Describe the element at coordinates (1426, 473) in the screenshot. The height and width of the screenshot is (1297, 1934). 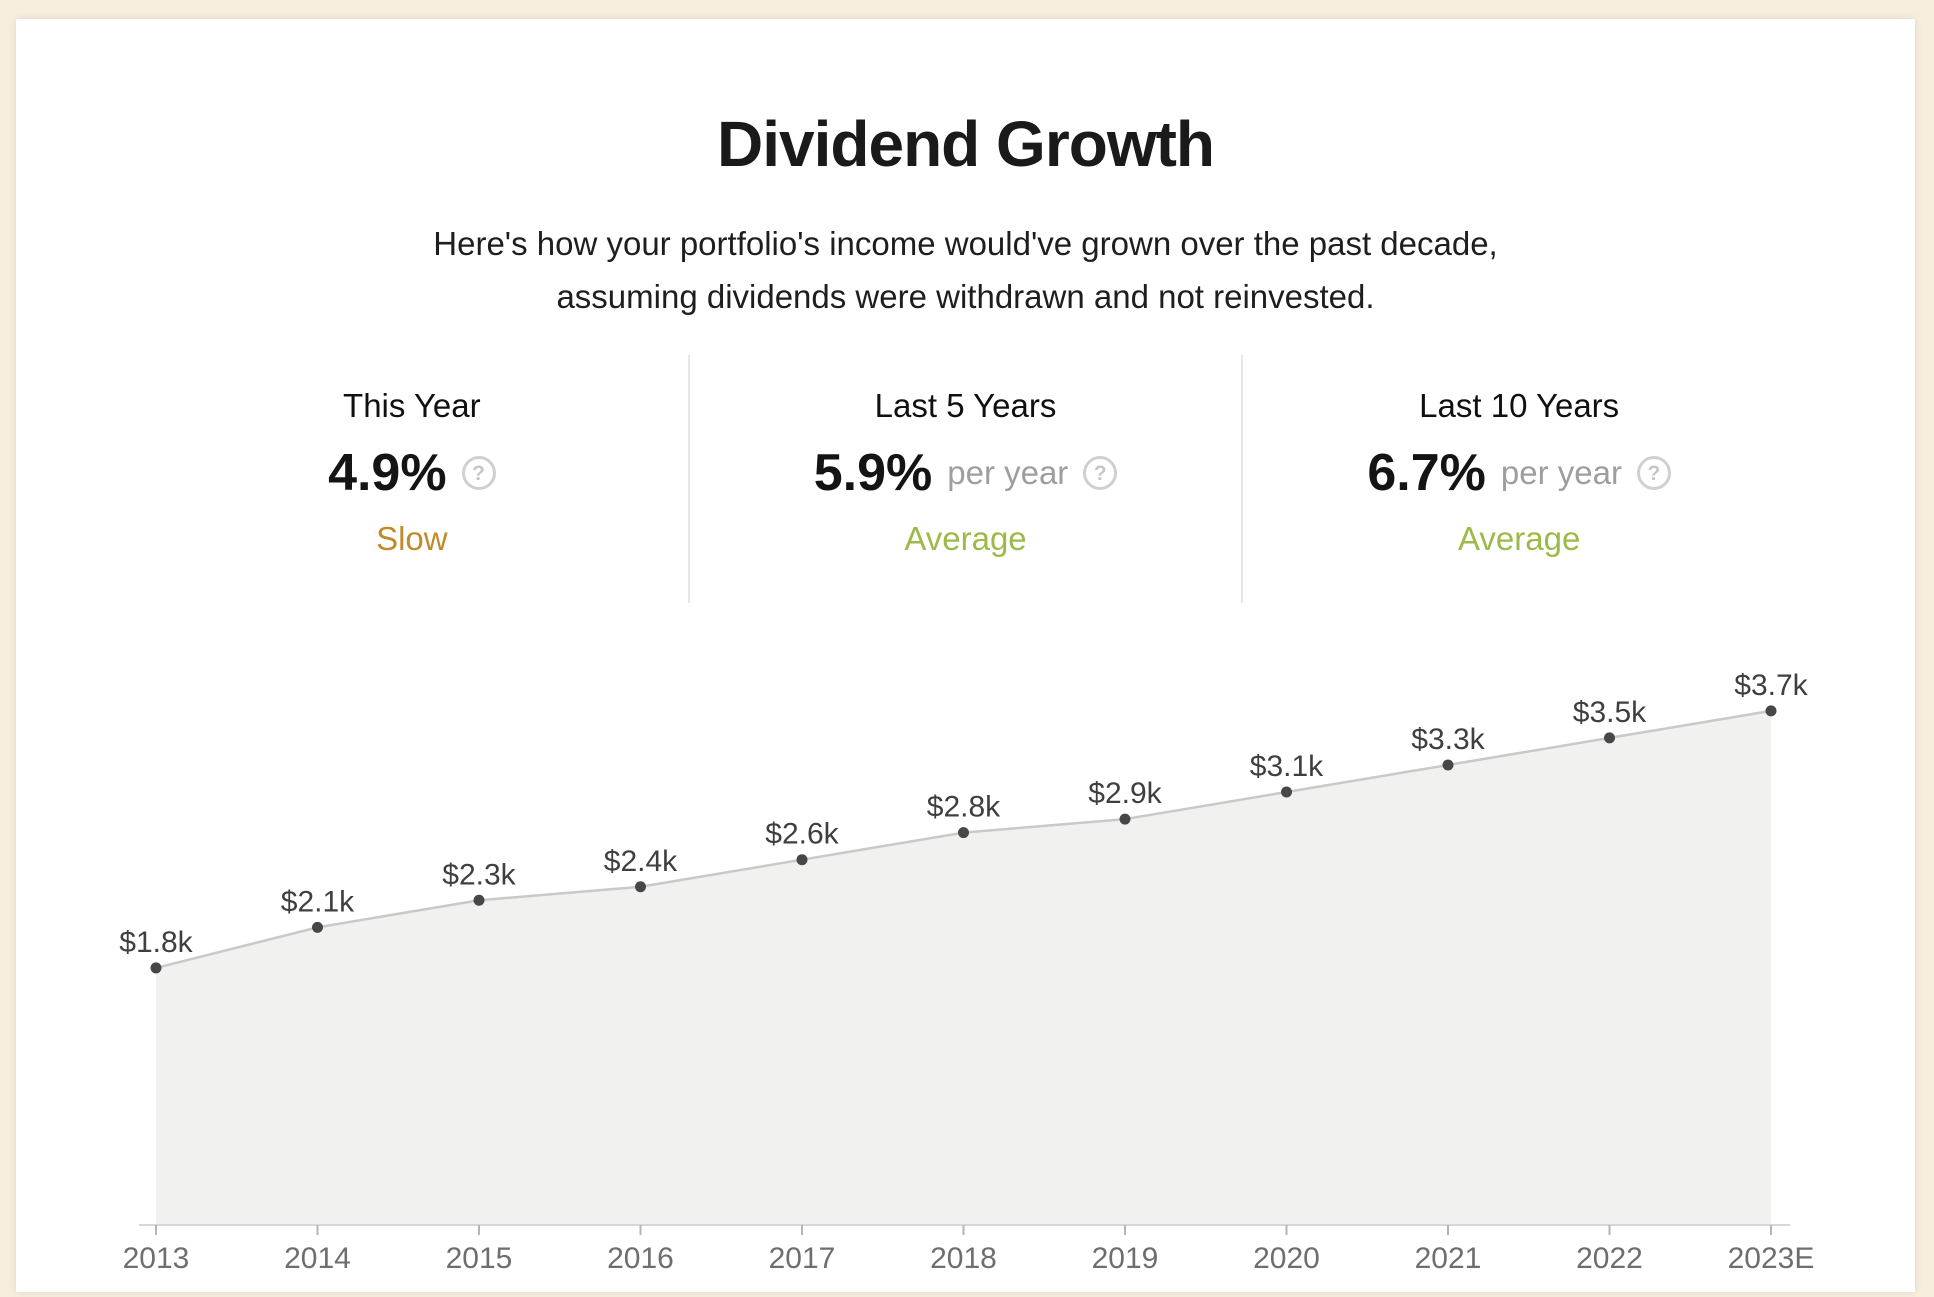
I see `stat-value: 6.7%` at that location.